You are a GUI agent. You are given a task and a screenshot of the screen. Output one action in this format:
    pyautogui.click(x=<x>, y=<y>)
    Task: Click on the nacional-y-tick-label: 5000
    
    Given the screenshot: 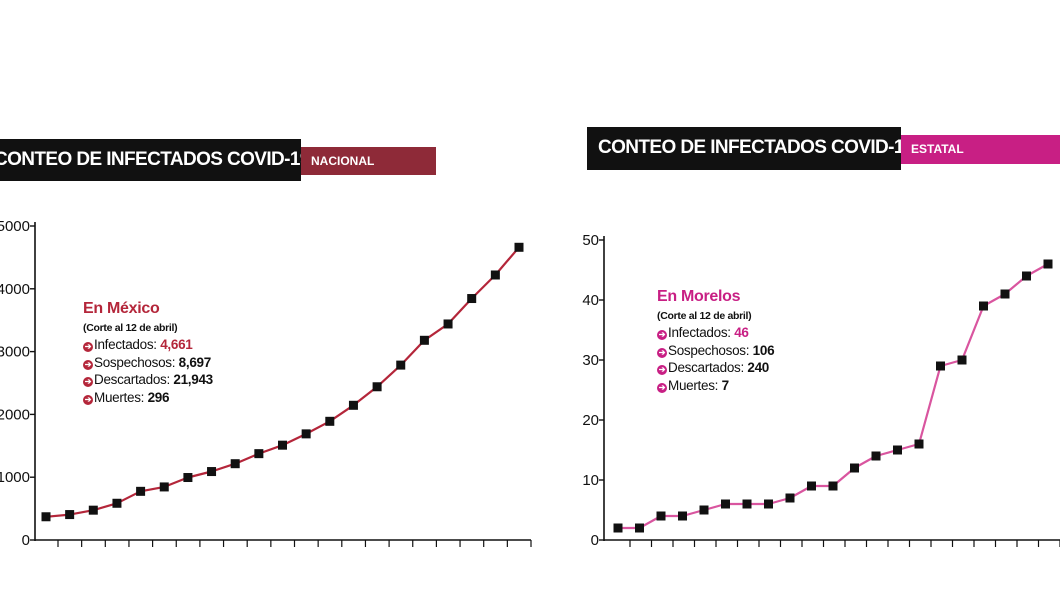 What is the action you would take?
    pyautogui.click(x=15, y=226)
    